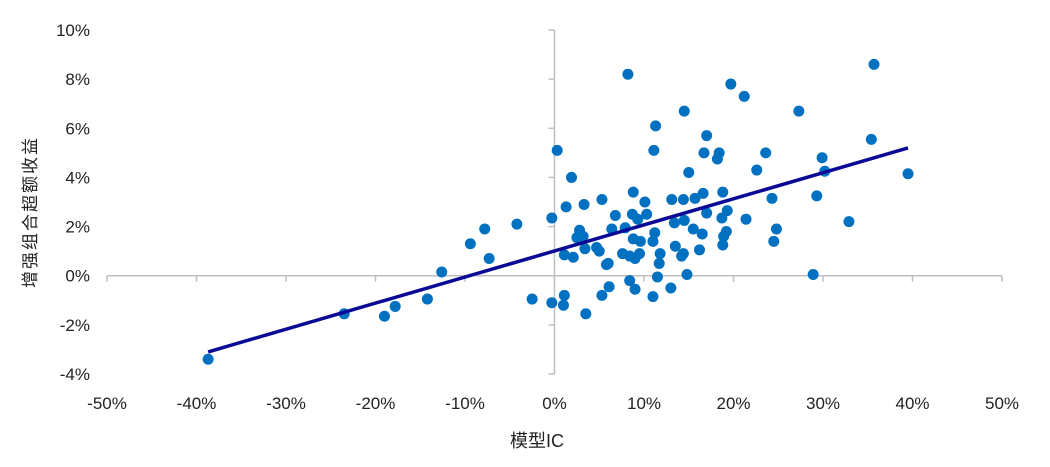 The image size is (1050, 467). I want to click on x-tick-label: -30%, so click(286, 403).